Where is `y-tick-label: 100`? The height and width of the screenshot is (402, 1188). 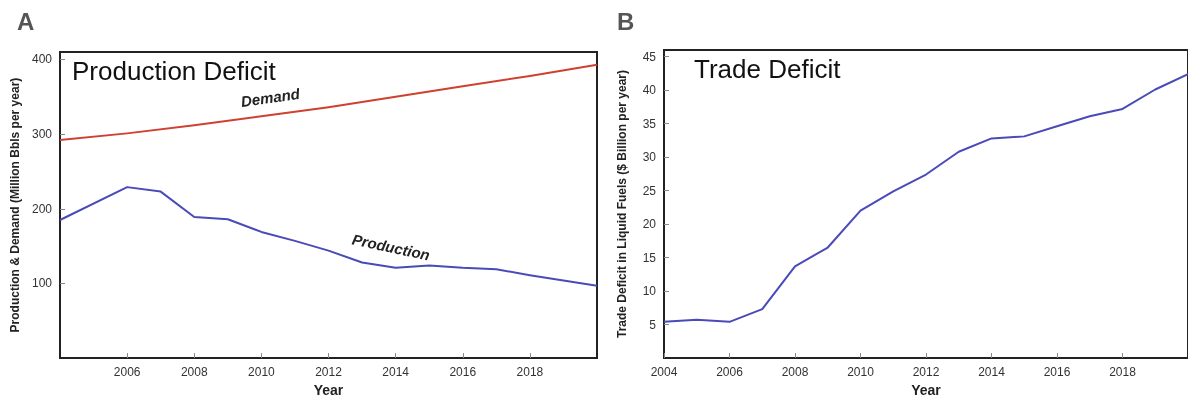 y-tick-label: 100 is located at coordinates (42, 283).